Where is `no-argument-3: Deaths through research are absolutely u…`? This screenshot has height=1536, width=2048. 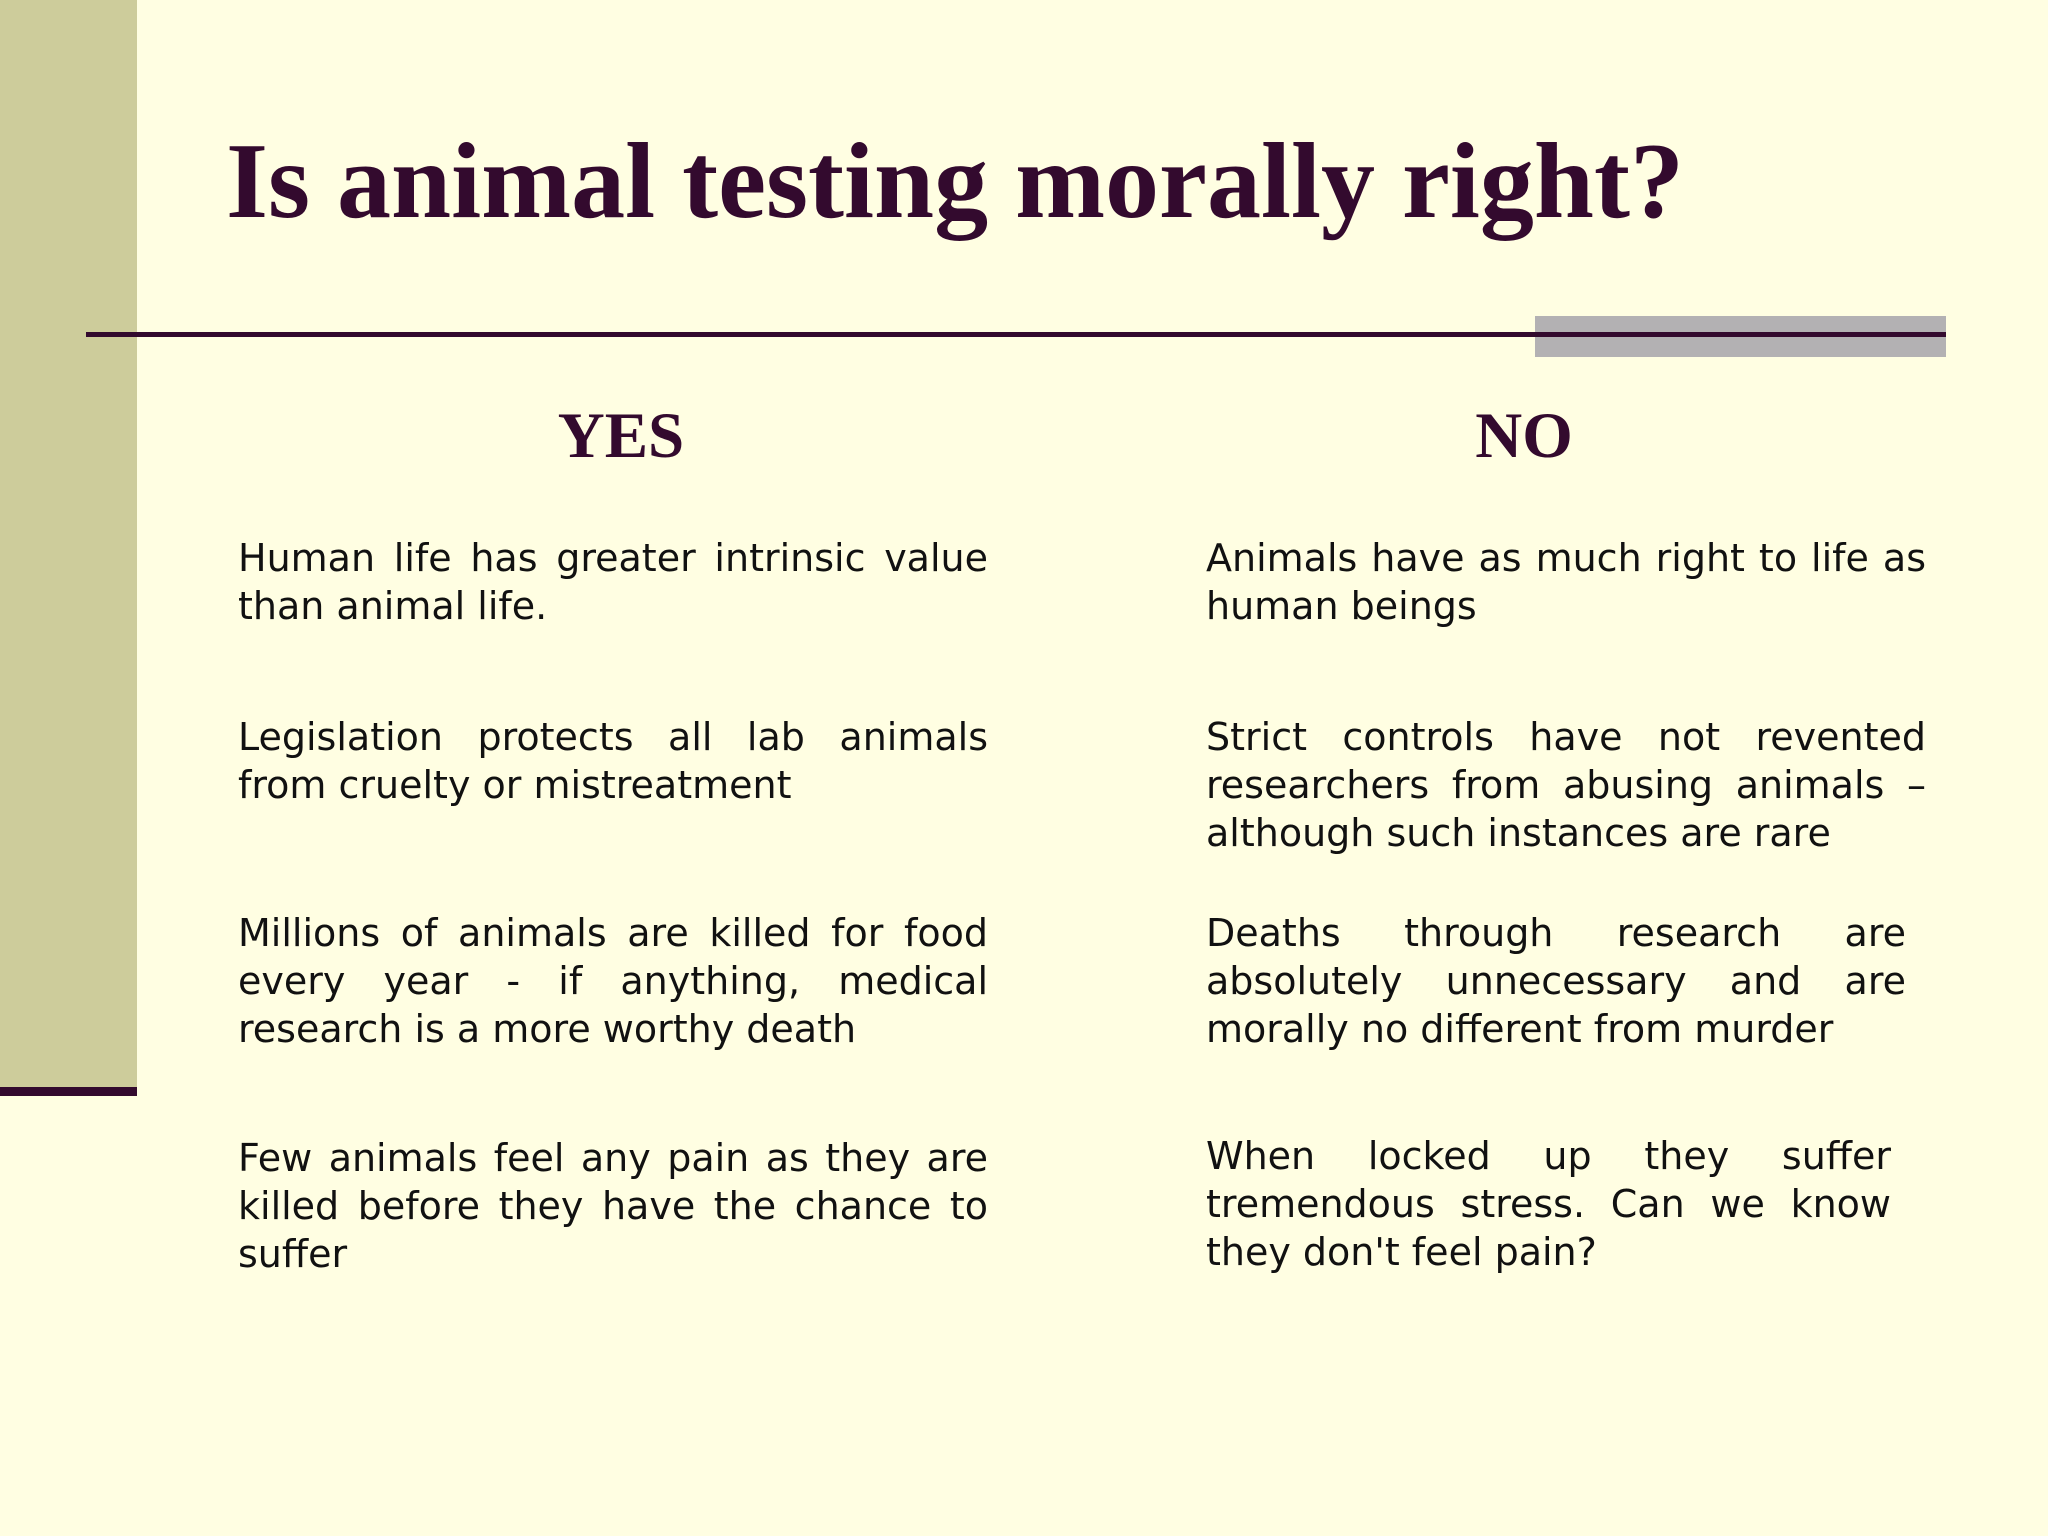 no-argument-3: Deaths through research are absolutely u… is located at coordinates (1556, 981).